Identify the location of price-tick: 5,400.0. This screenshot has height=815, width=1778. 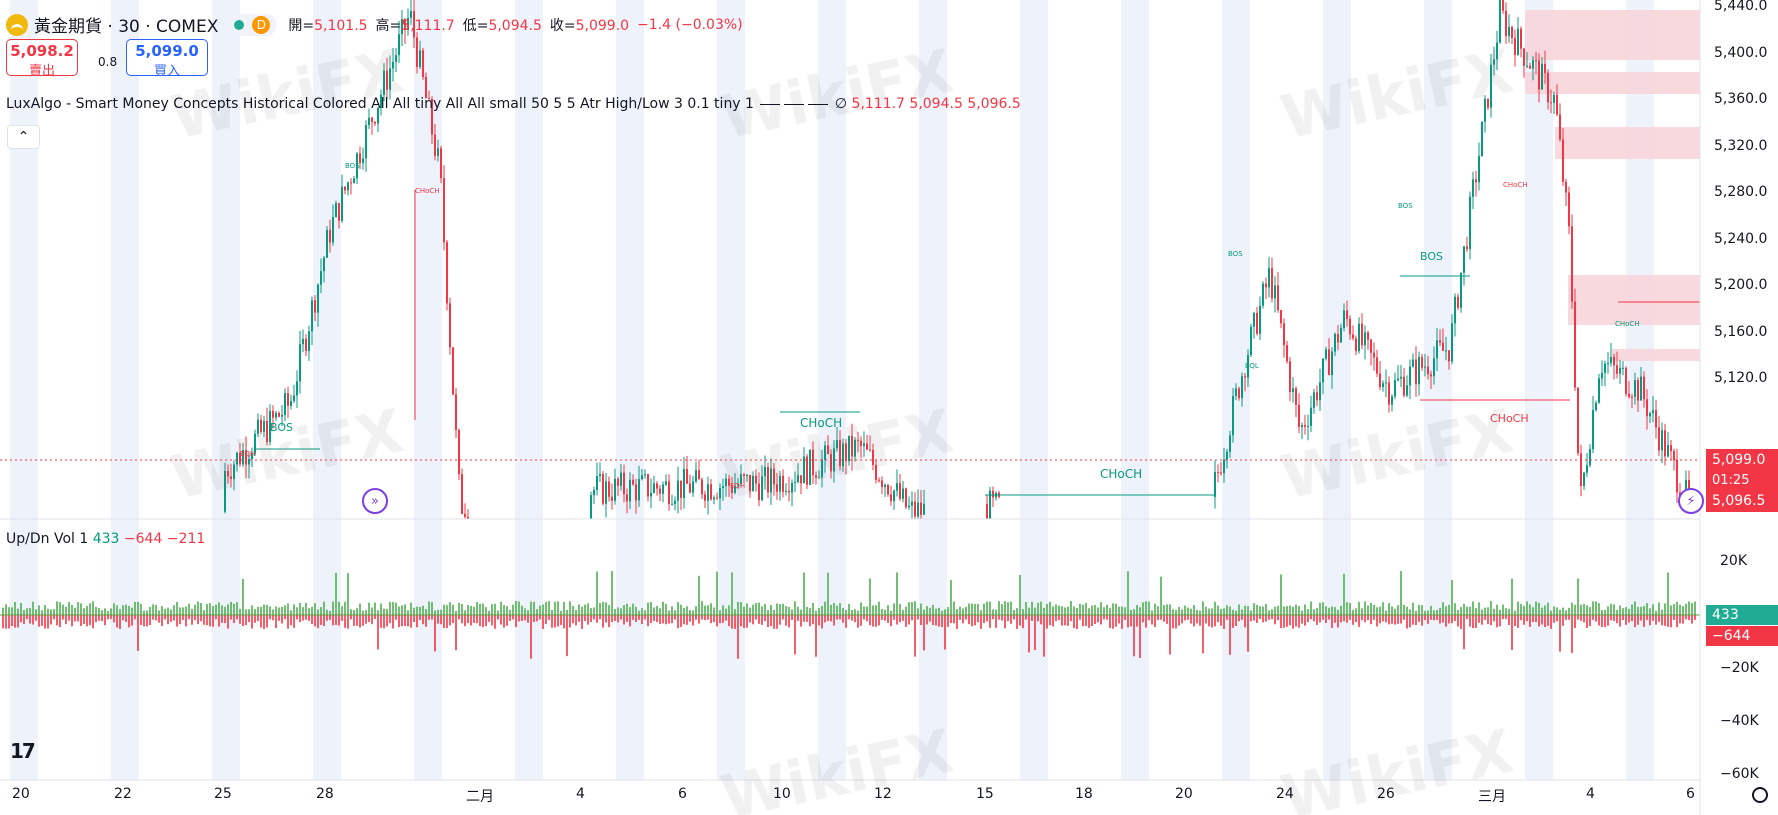
(1741, 52).